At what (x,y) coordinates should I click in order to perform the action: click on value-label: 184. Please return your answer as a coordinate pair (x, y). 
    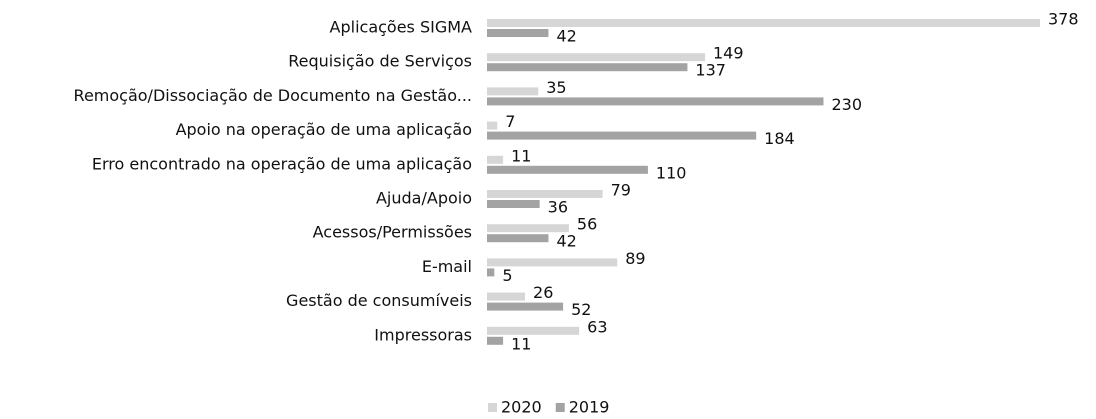
    Looking at the image, I should click on (779, 138).